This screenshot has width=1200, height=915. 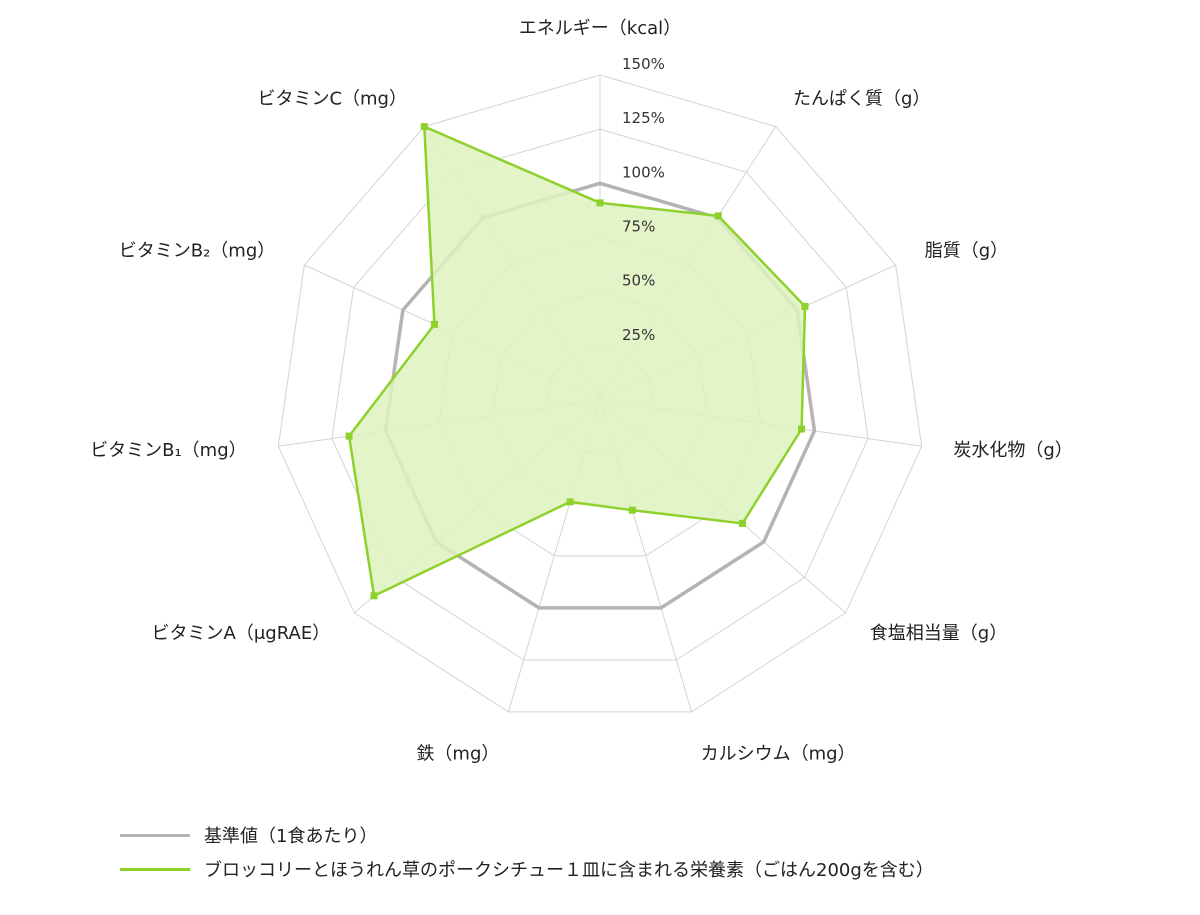 I want to click on tick-label: 100%, so click(x=643, y=172).